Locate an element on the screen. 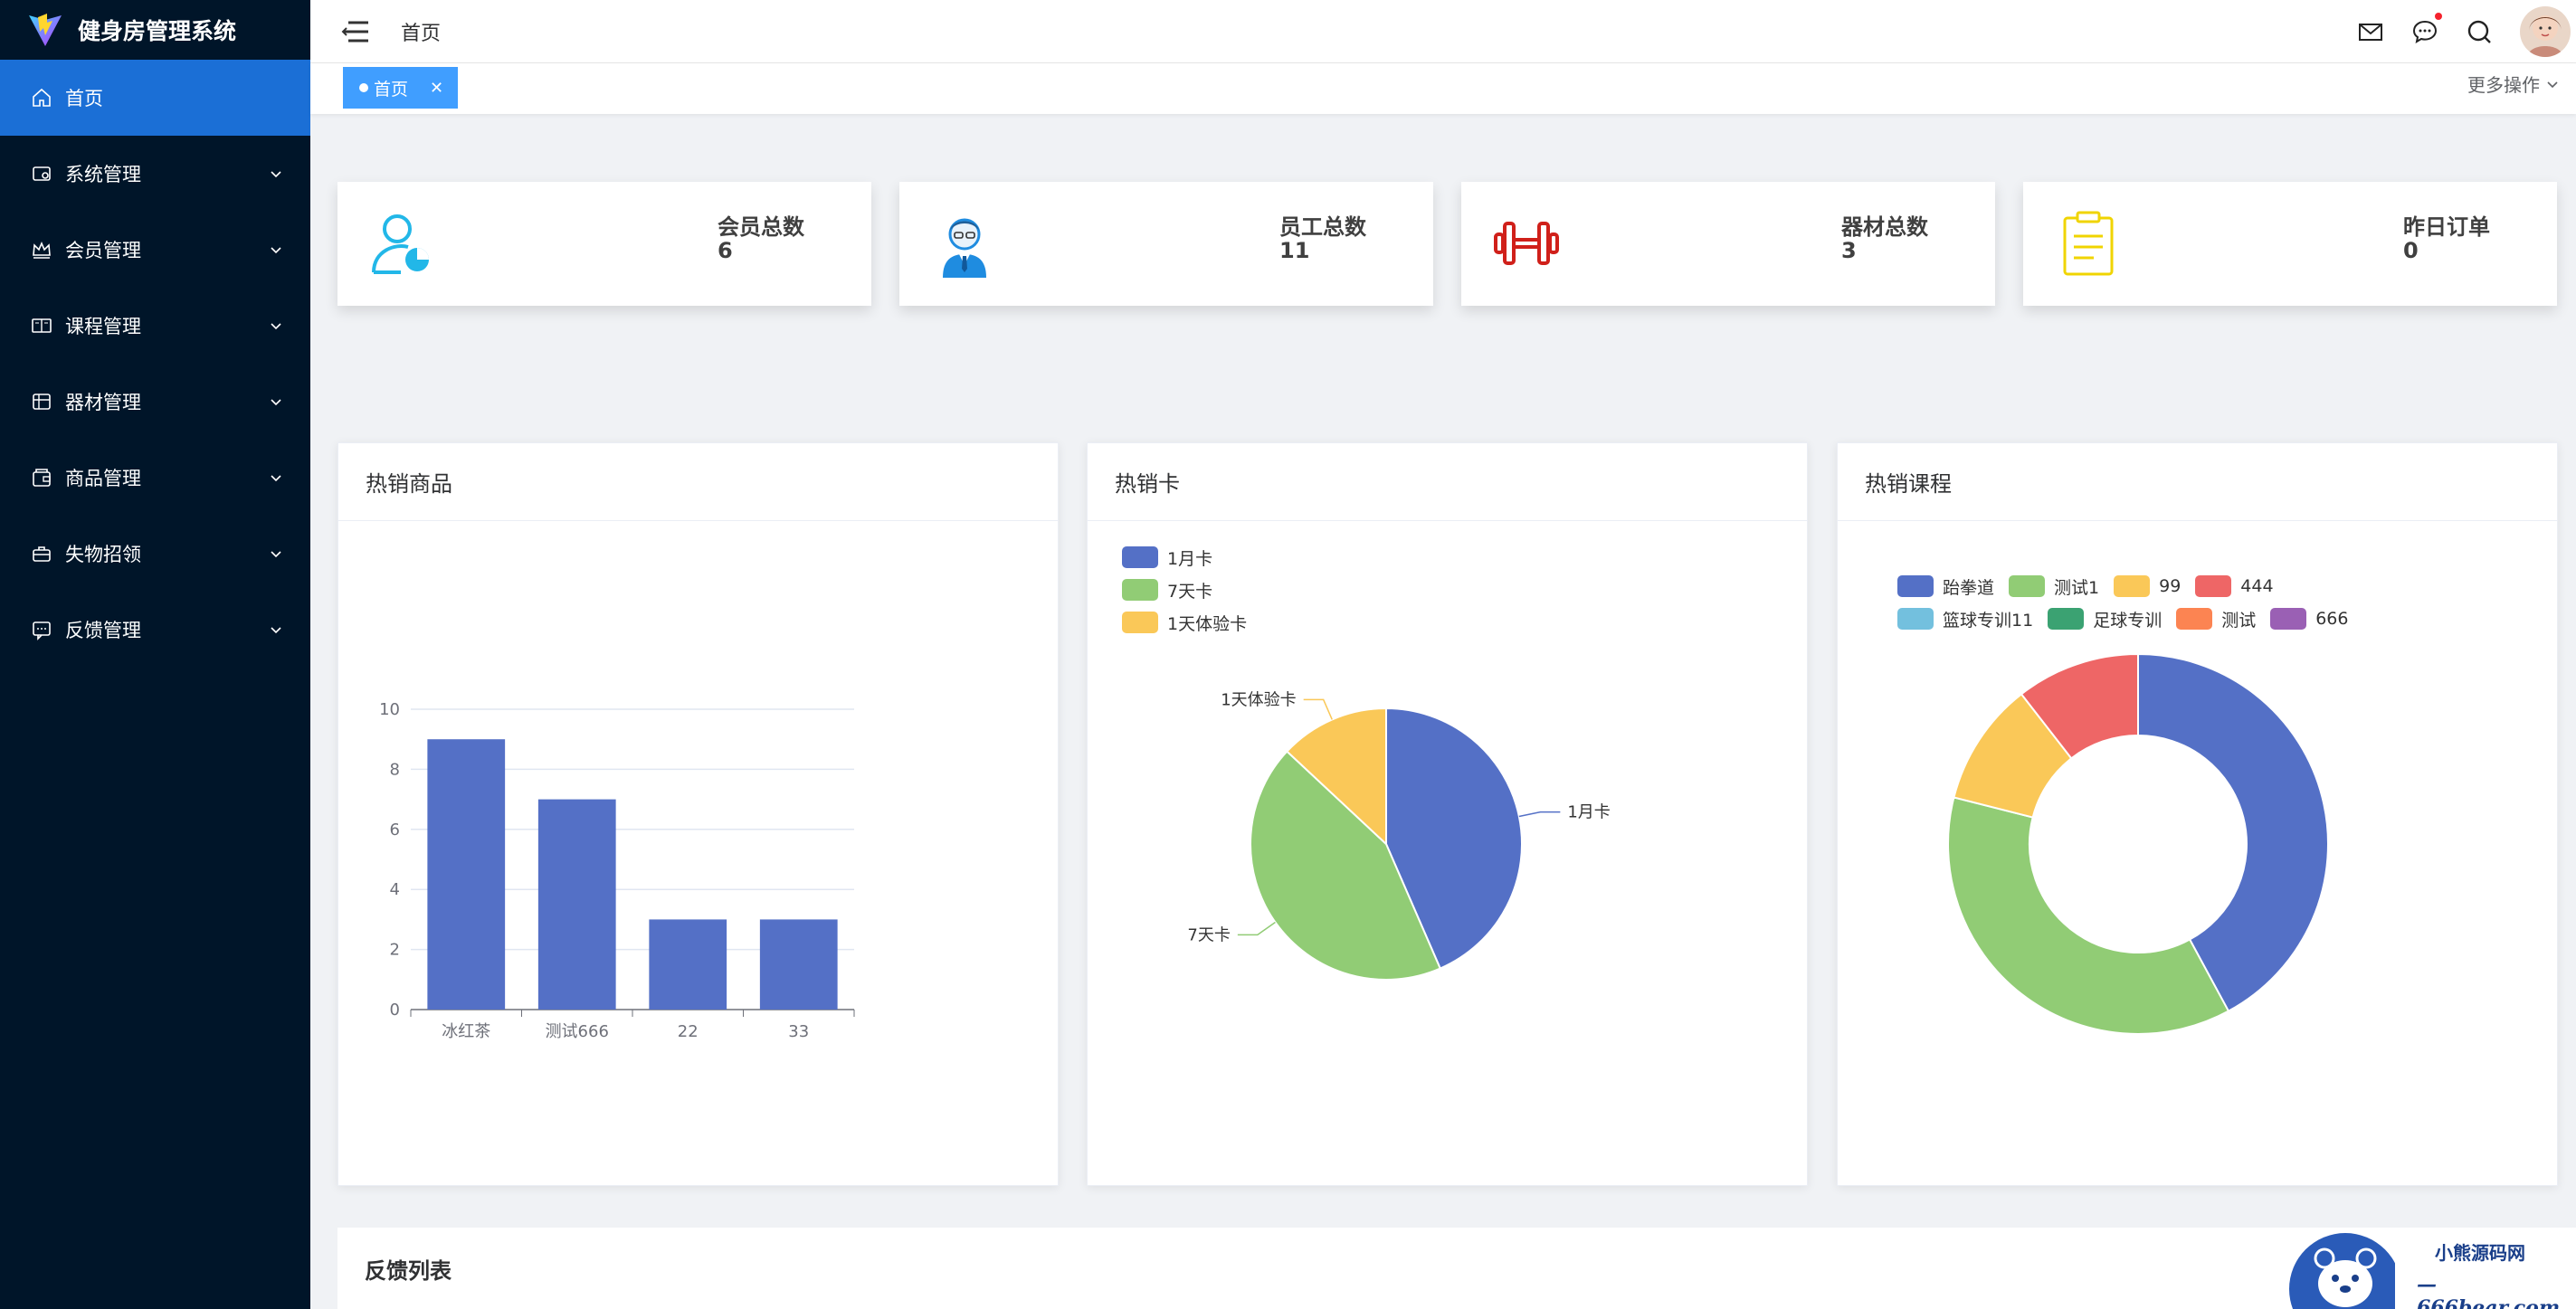 The image size is (2576, 1309). legend-label: 1天体验卡 is located at coordinates (1207, 623).